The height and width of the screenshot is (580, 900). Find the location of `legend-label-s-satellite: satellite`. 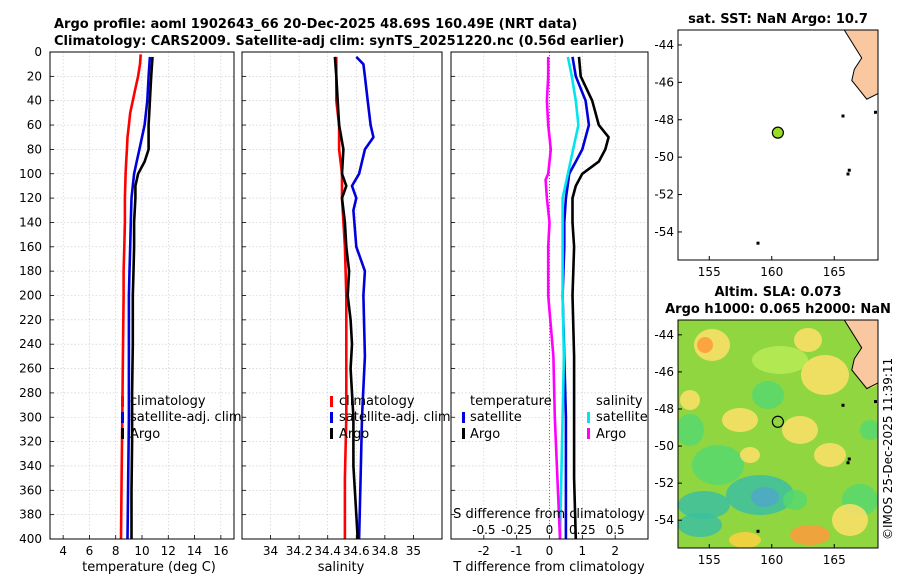

legend-label-s-satellite: satellite is located at coordinates (622, 417).